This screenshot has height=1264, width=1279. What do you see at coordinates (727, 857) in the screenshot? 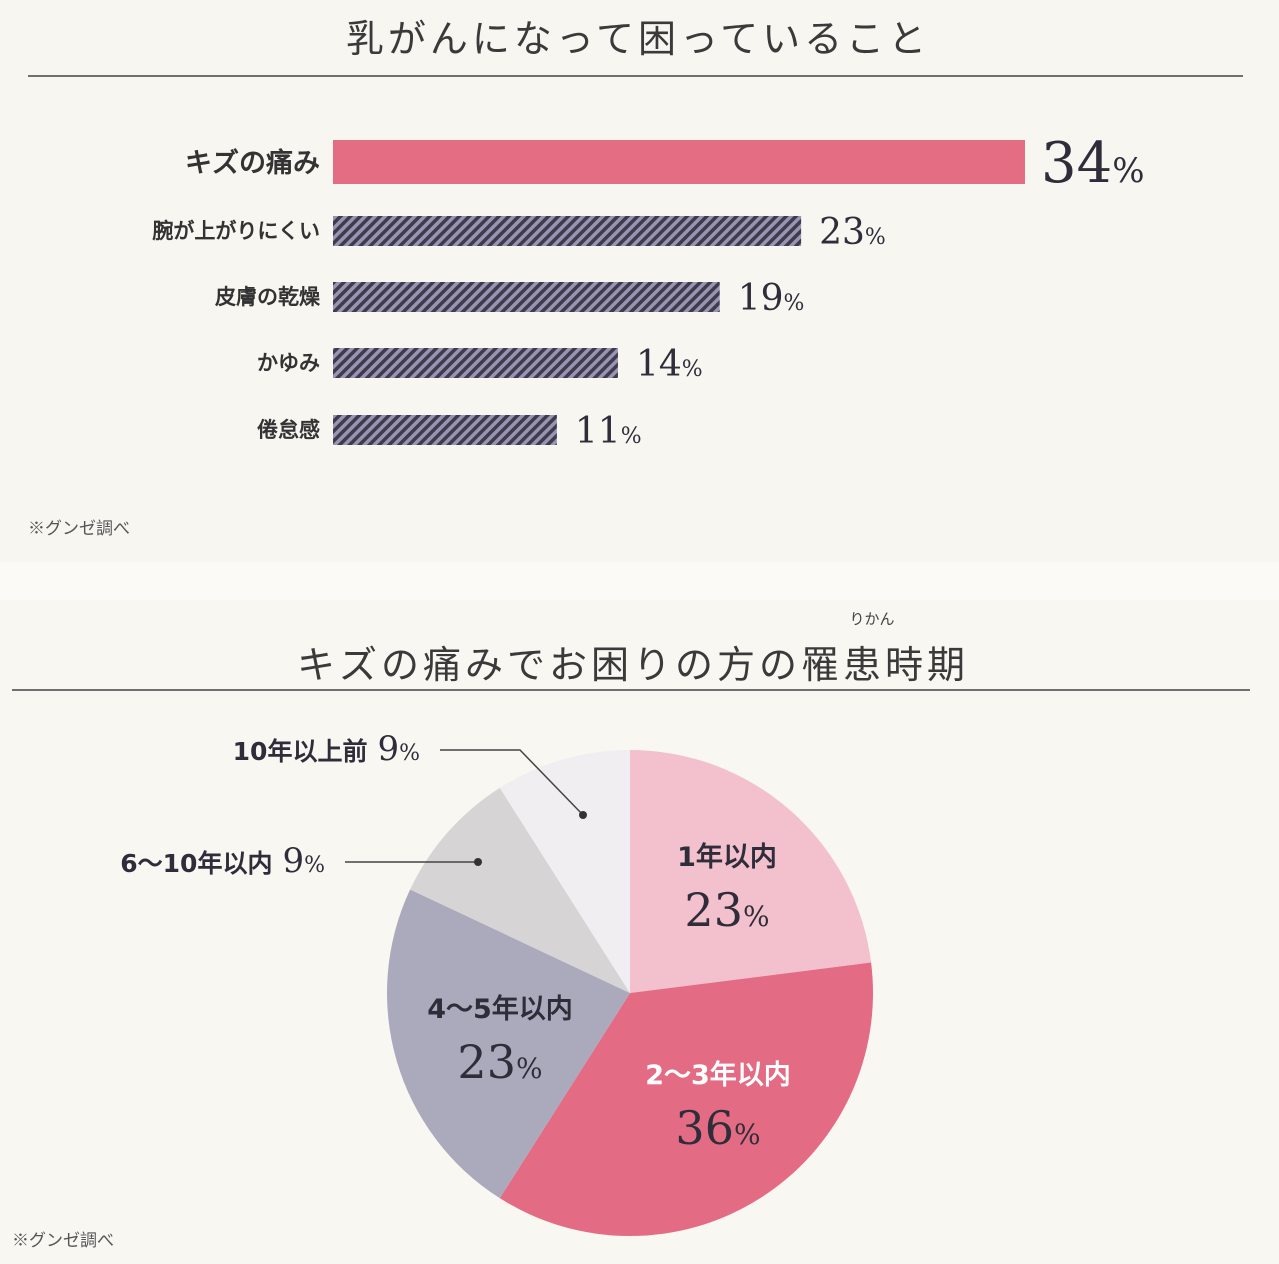
I see `pie-slice-label: 1年以内` at bounding box center [727, 857].